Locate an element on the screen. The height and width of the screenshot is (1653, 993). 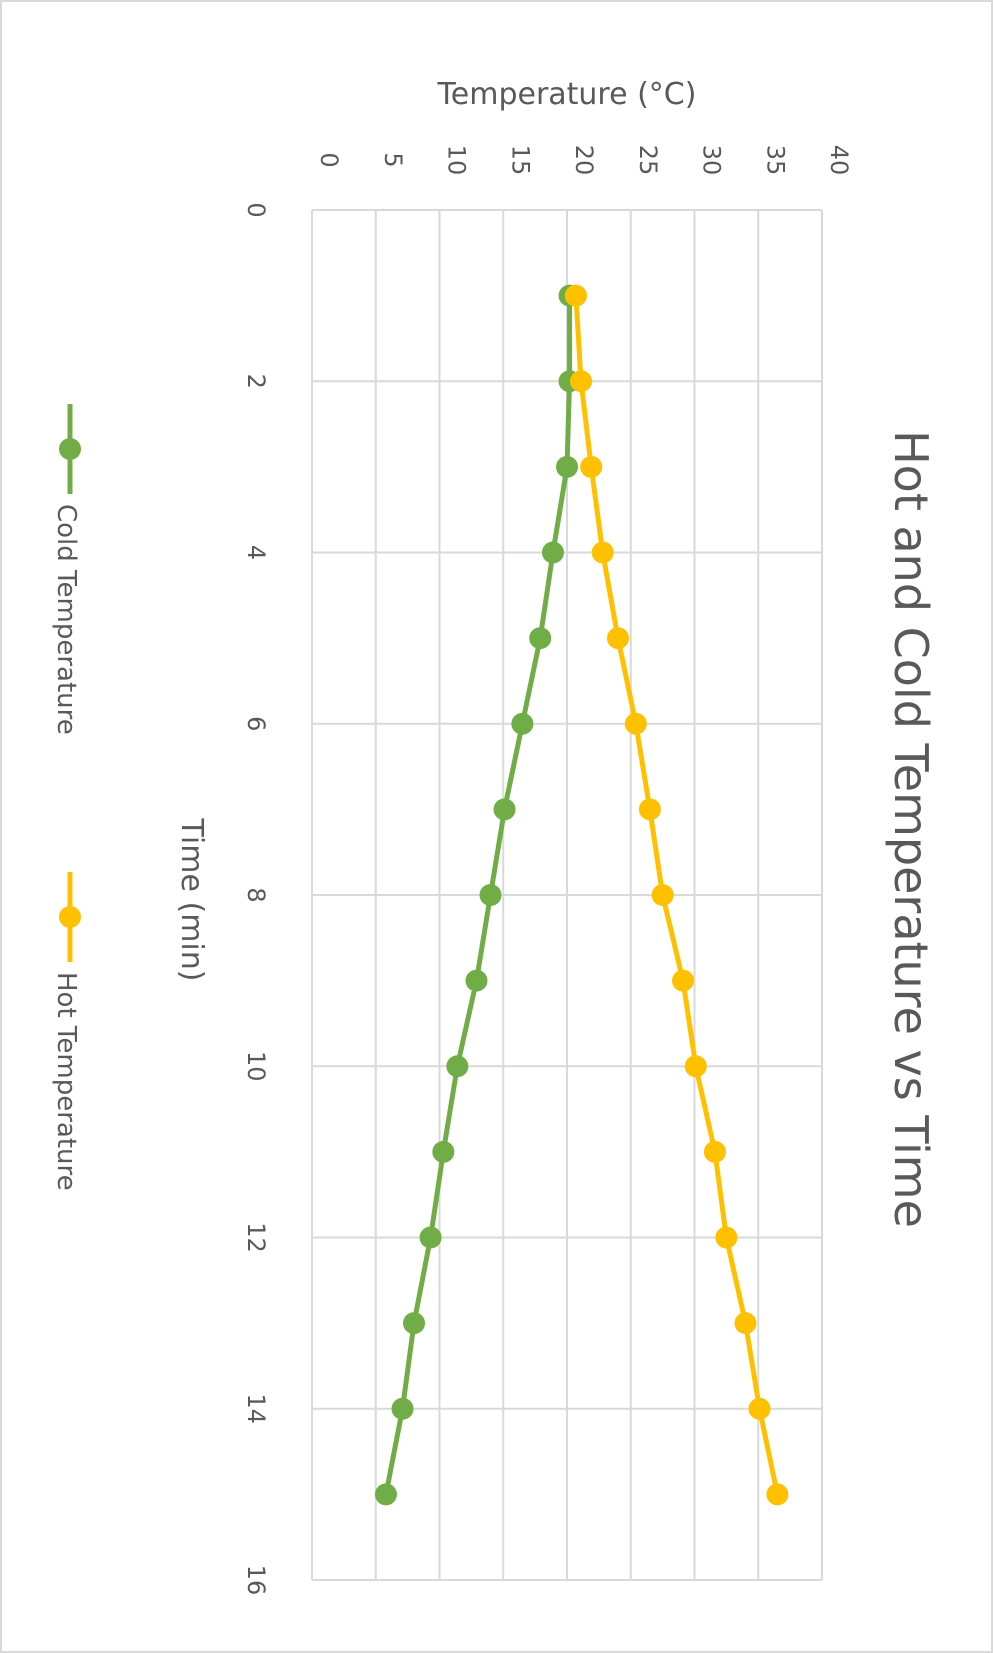
tick-label-temp: 40 is located at coordinates (839, 160).